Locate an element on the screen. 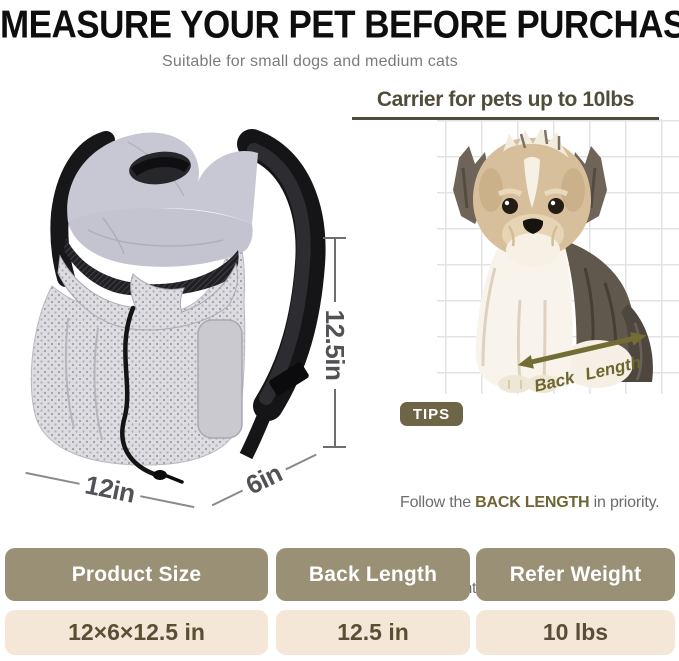 Image resolution: width=679 pixels, height=661 pixels. spec-value-product-size: 12×6×12.5 in is located at coordinates (136, 632).